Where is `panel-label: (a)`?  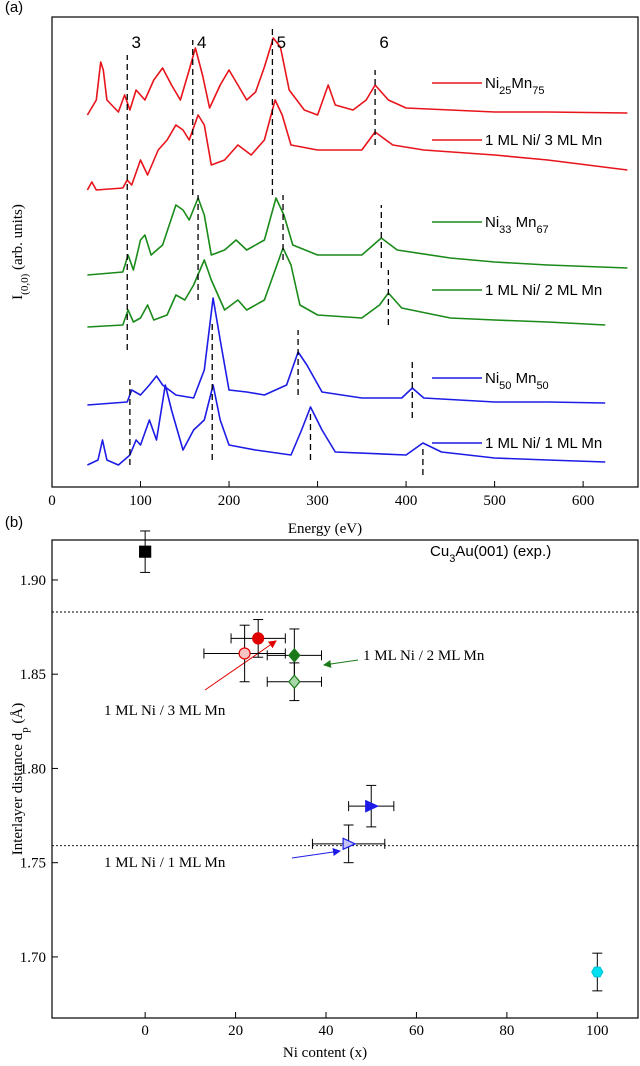 panel-label: (a) is located at coordinates (14, 8).